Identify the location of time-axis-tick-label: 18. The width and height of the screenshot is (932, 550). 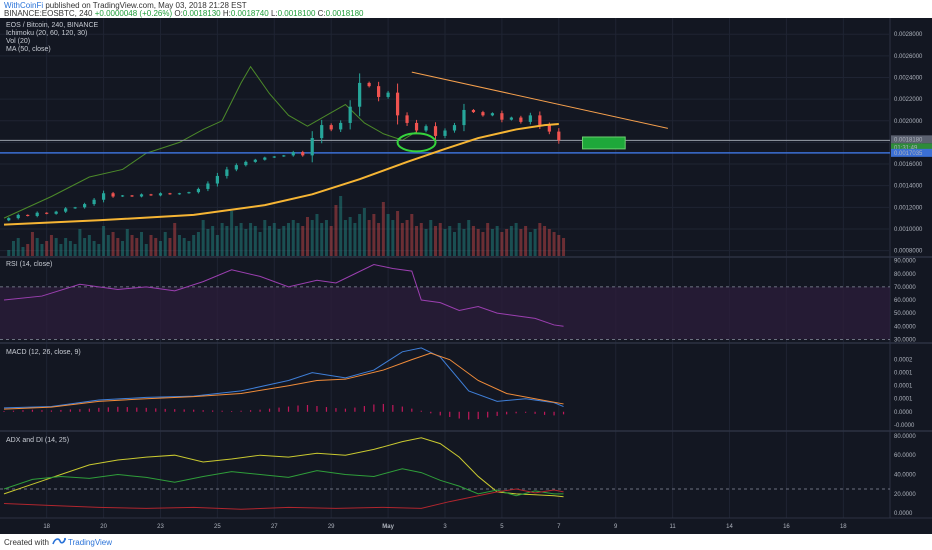
(46, 527).